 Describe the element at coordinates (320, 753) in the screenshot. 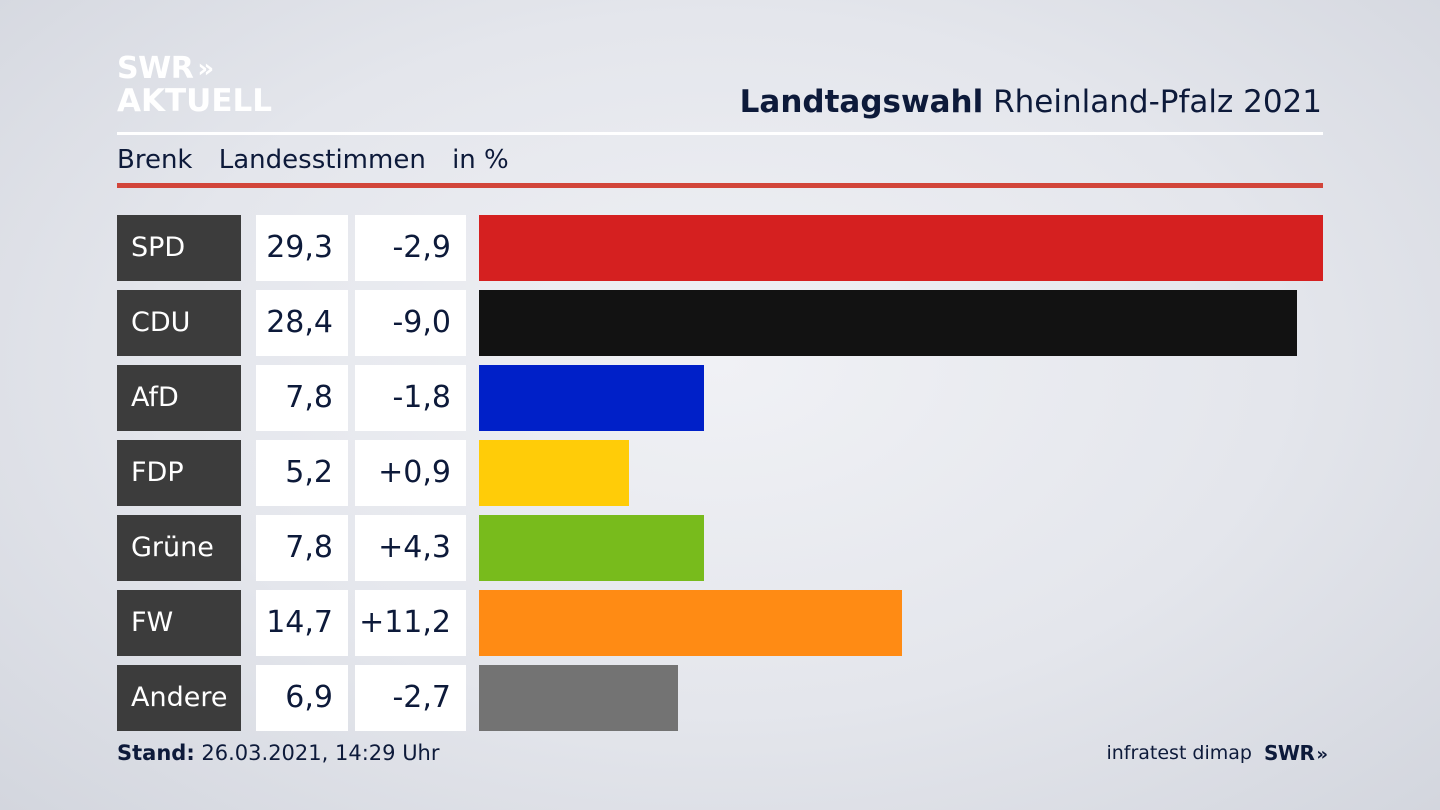

I see `stand-value: 26.03.2021, 14:29 Uhr` at that location.